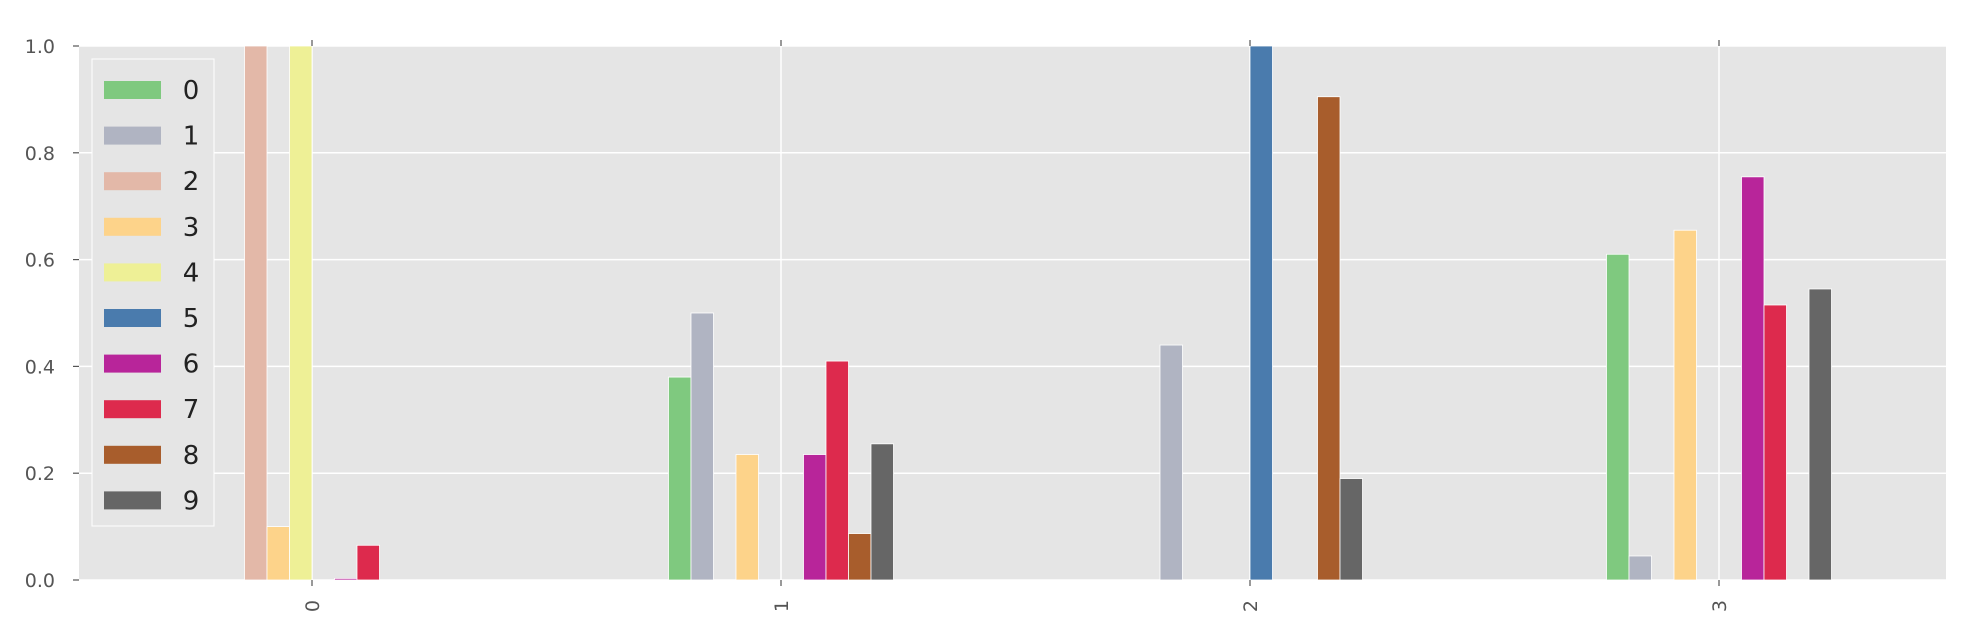 Image resolution: width=1986 pixels, height=640 pixels. What do you see at coordinates (191, 273) in the screenshot?
I see `legend-label-4: 4` at bounding box center [191, 273].